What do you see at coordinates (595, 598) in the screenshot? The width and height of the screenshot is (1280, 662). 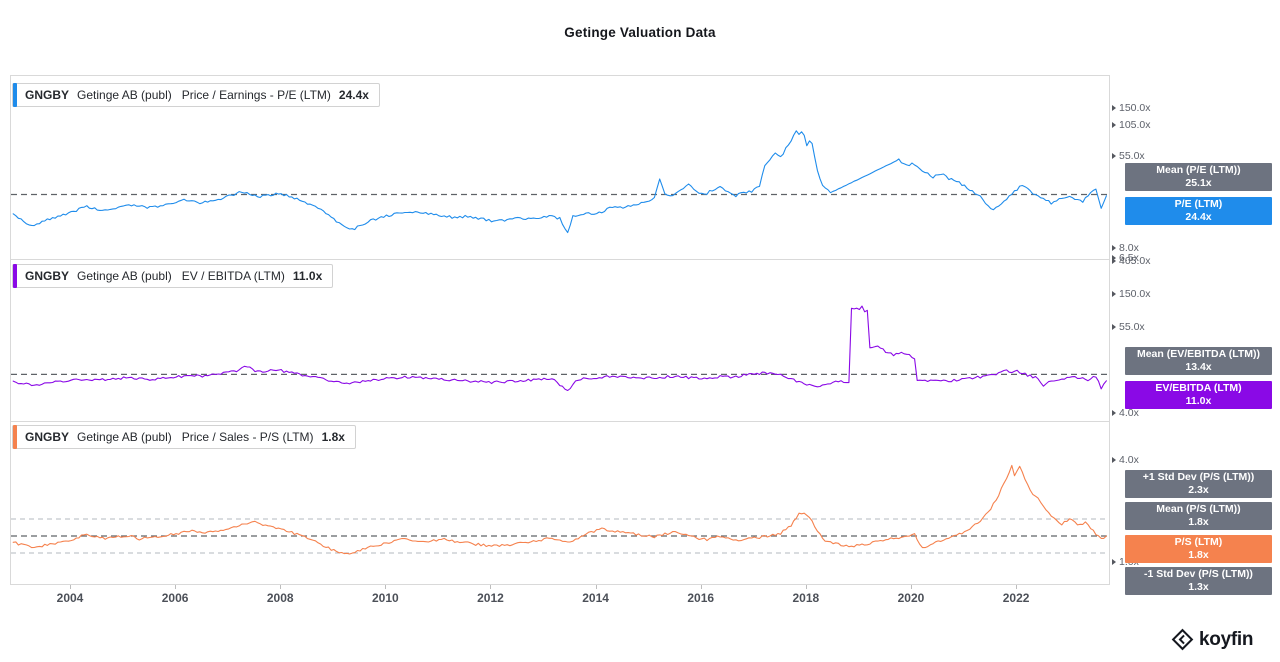 I see `x-axis-label: 2014` at bounding box center [595, 598].